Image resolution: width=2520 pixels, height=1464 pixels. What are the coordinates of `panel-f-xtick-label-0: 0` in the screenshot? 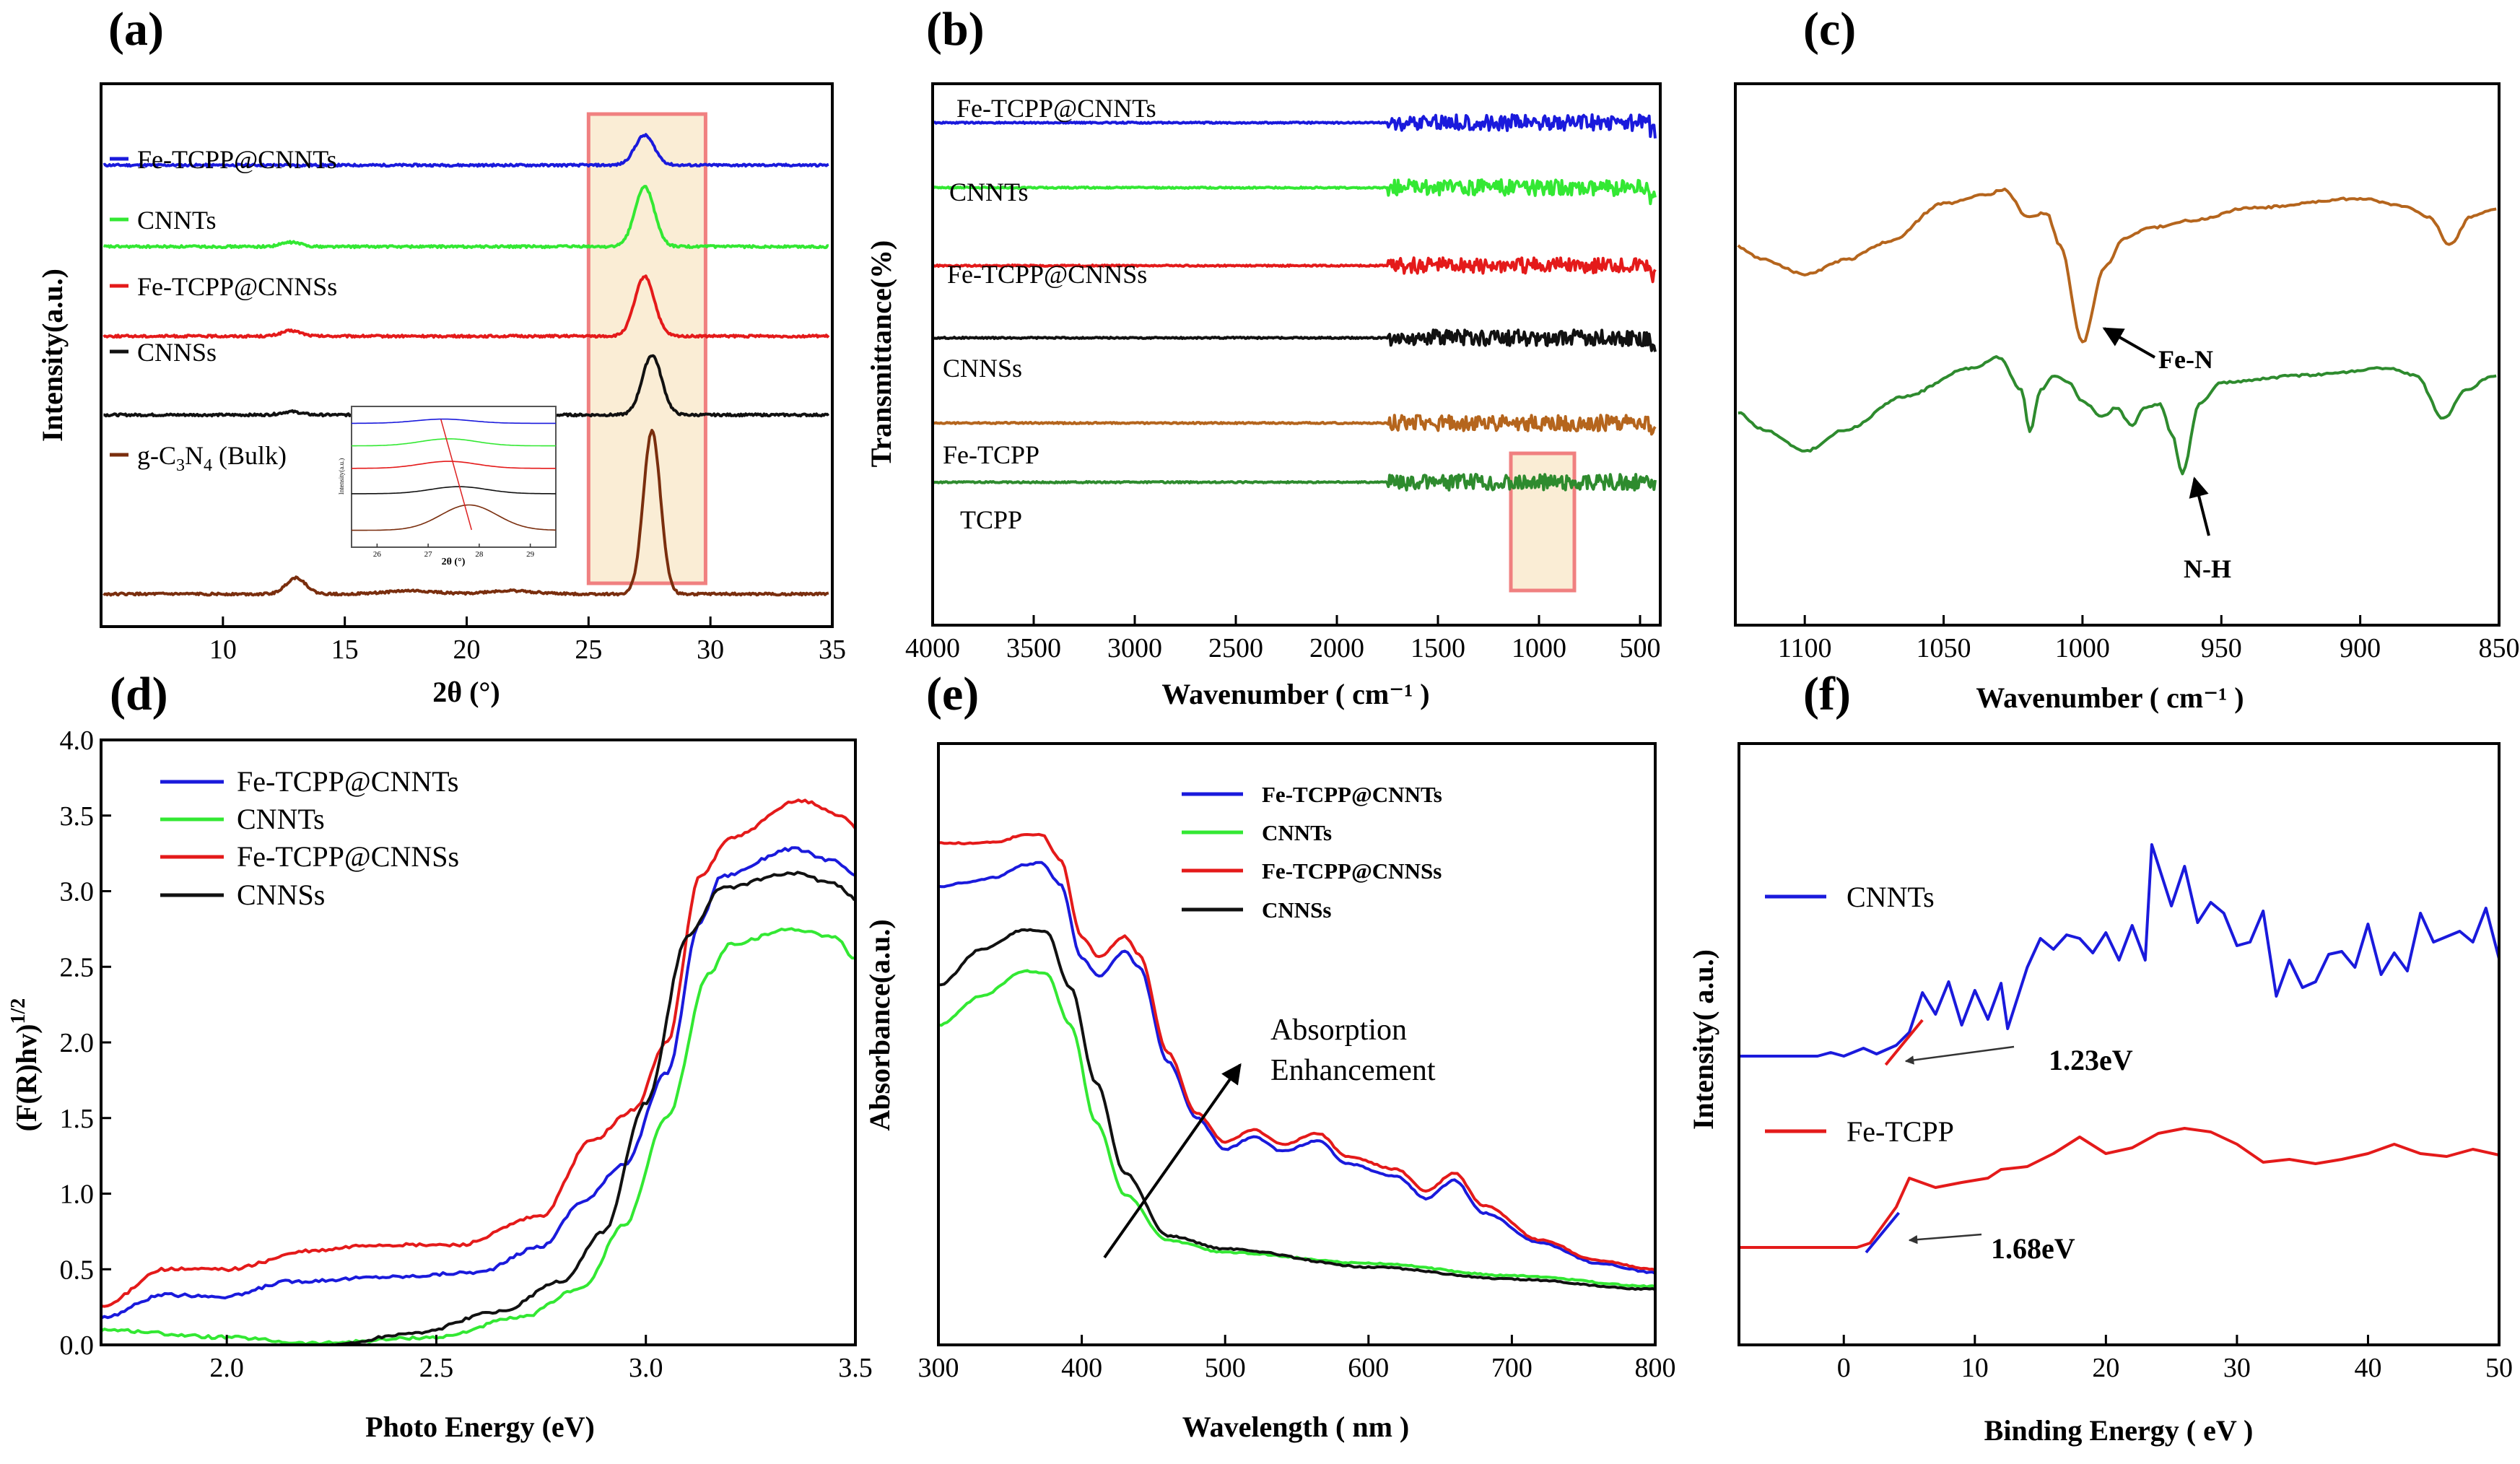 It's located at (1844, 1368).